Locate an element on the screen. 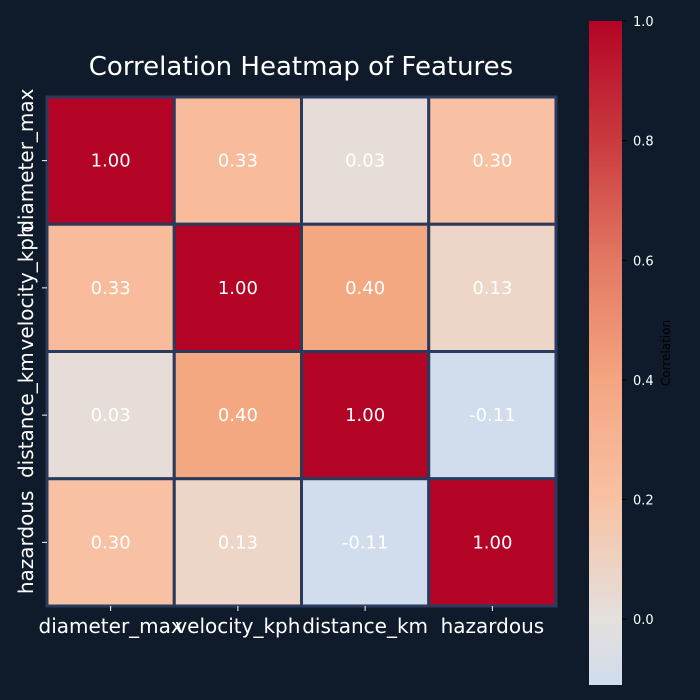 The image size is (700, 700). x-tick-label: diameter_max is located at coordinates (111, 626).